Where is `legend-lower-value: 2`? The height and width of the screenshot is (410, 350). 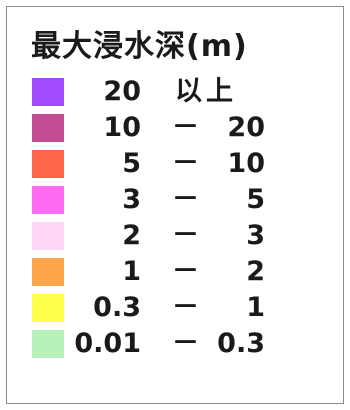 legend-lower-value: 2 is located at coordinates (131, 235).